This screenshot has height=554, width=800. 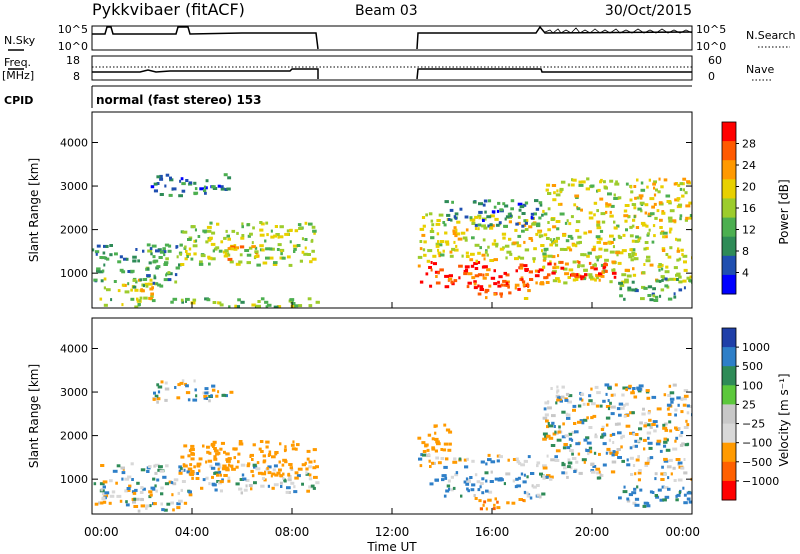 What do you see at coordinates (753, 424) in the screenshot?
I see `colorbar-tick-label: −25` at bounding box center [753, 424].